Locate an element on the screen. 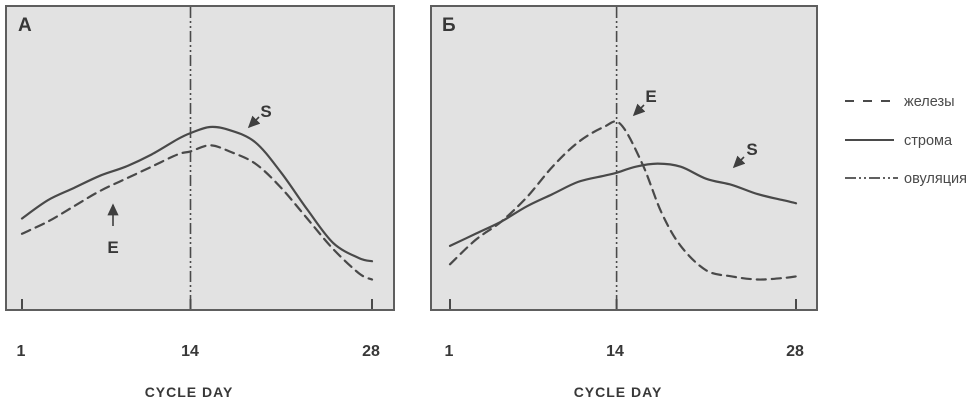 Image resolution: width=977 pixels, height=402 pixels. legend-item-ovulation: овуляция is located at coordinates (906, 179).